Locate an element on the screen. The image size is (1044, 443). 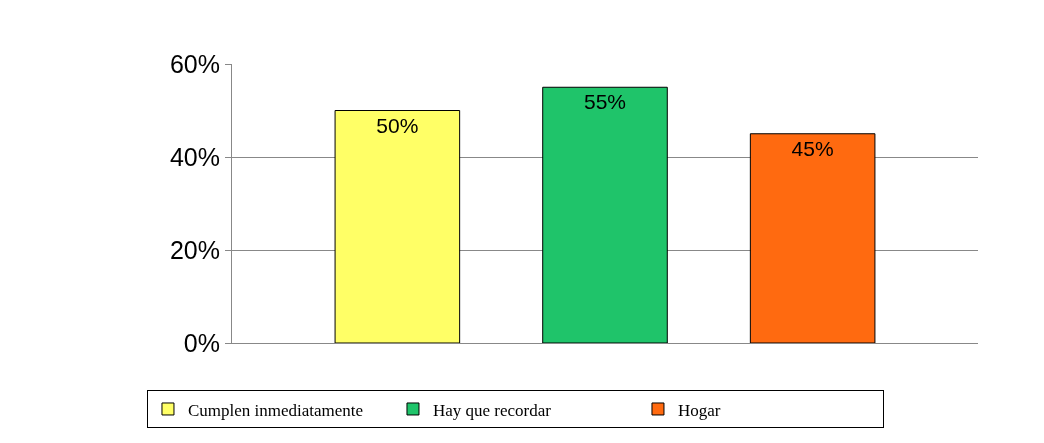
legend-label: Hay que recordar is located at coordinates (492, 410).